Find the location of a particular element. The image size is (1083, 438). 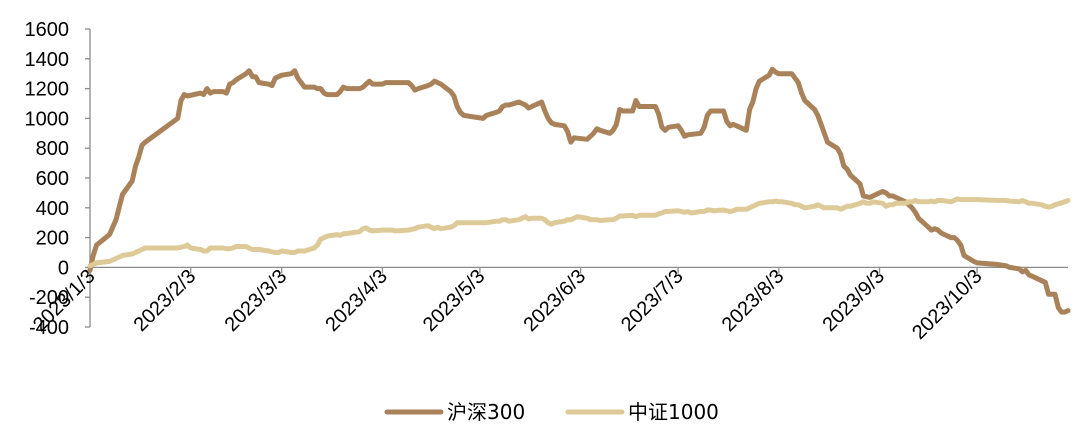

x-tick-label: 2023/4/3 is located at coordinates (356, 300).